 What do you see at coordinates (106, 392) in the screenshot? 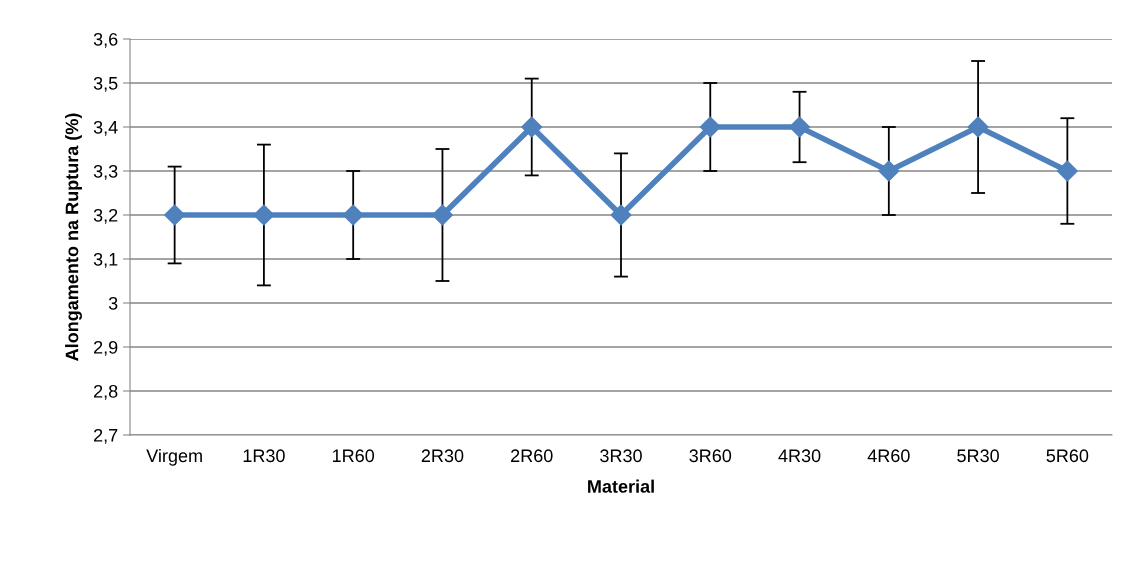
I see `y-tick-label: 2,8` at bounding box center [106, 392].